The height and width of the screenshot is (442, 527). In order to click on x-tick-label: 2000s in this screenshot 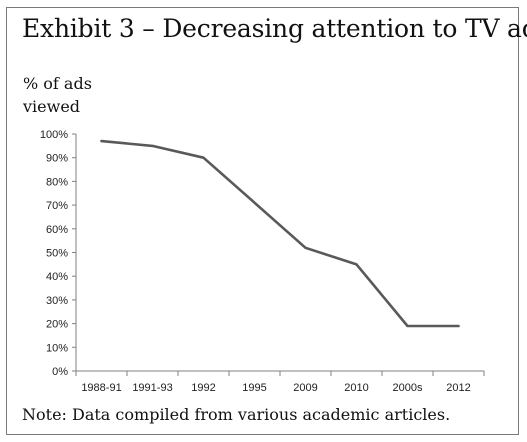, I will do `click(408, 388)`.